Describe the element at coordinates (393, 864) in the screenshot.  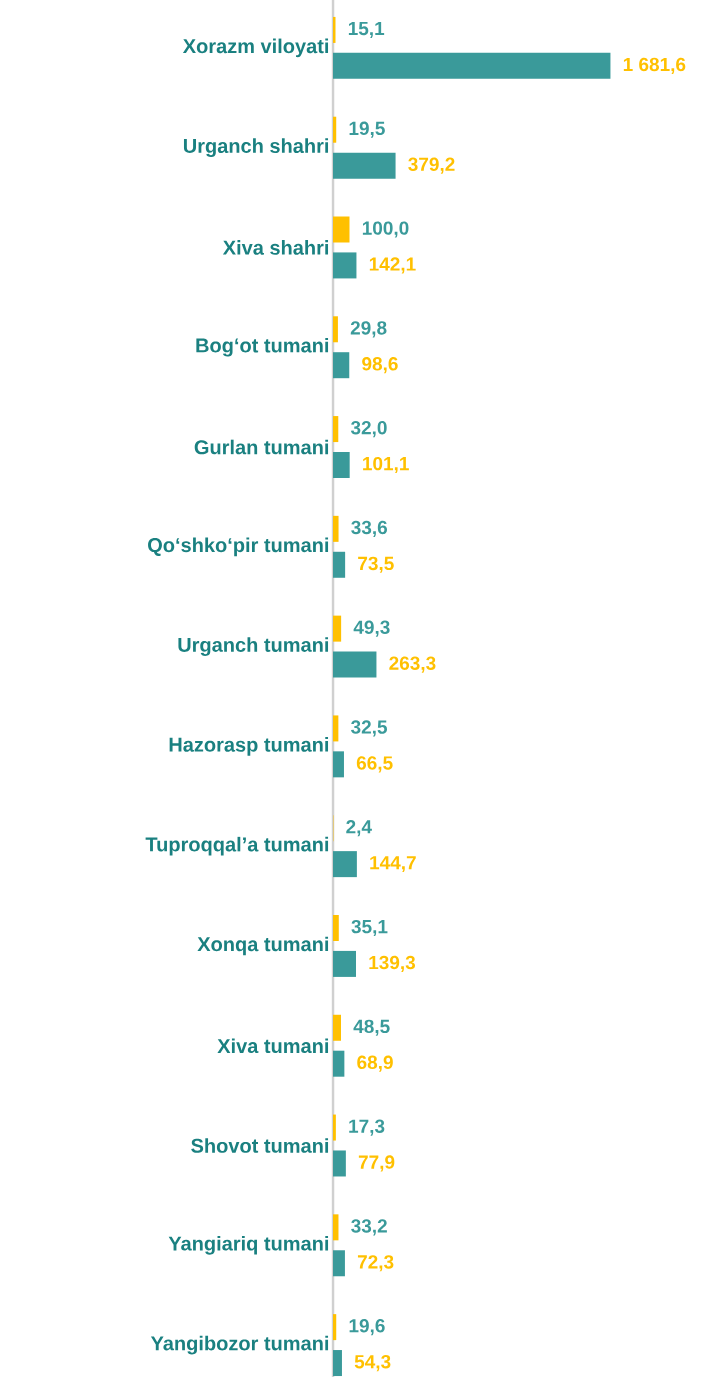
I see `data-label: 144,7` at that location.